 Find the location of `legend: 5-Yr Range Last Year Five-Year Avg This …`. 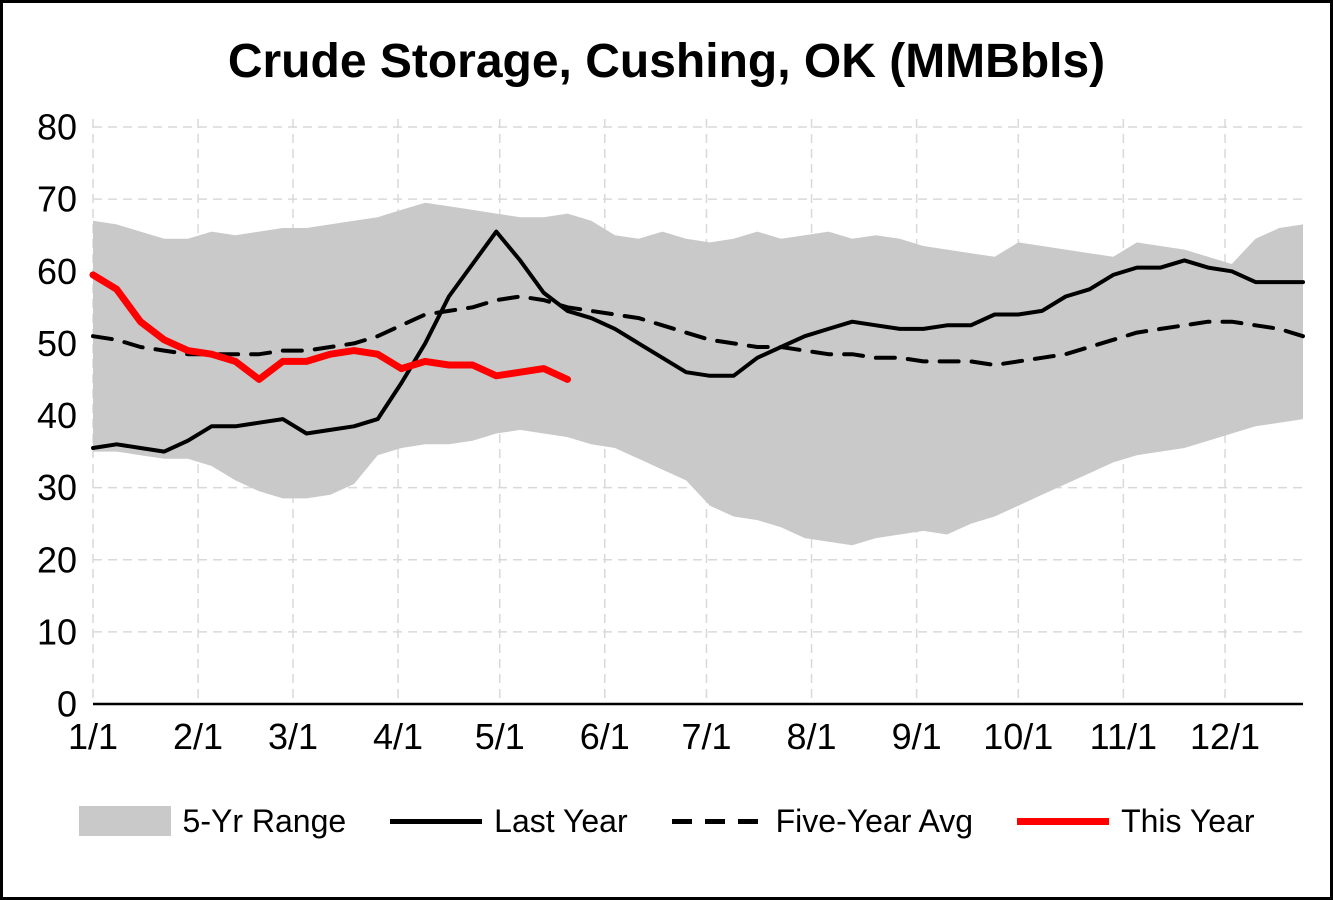

legend: 5-Yr Range Last Year Five-Year Avg This … is located at coordinates (666, 821).